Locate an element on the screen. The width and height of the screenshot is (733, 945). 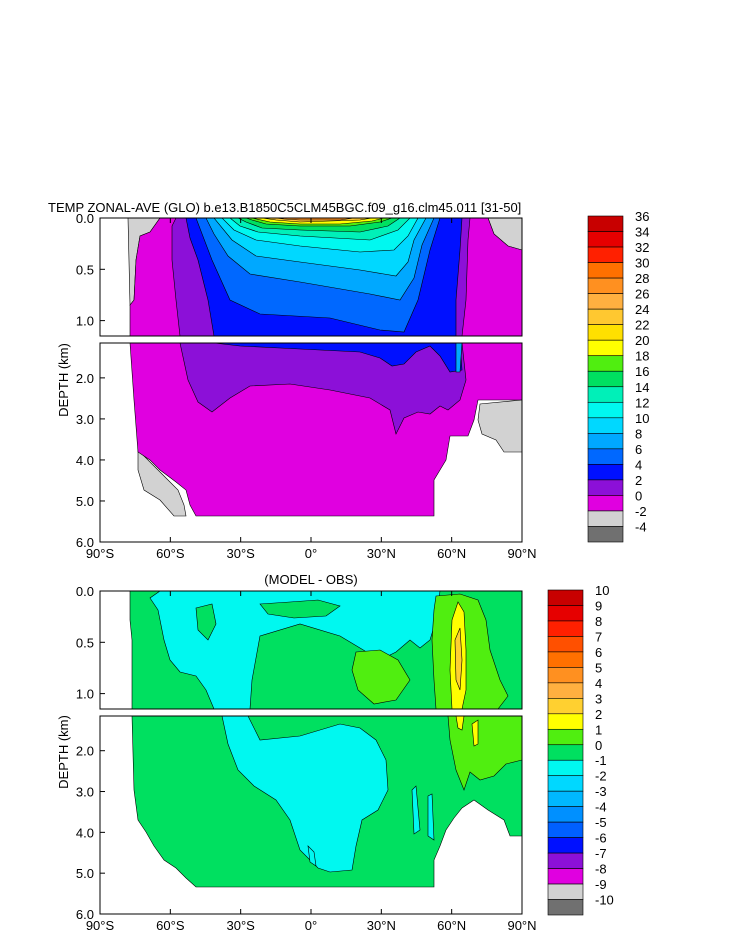
colorbar-label: 36 is located at coordinates (642, 216).